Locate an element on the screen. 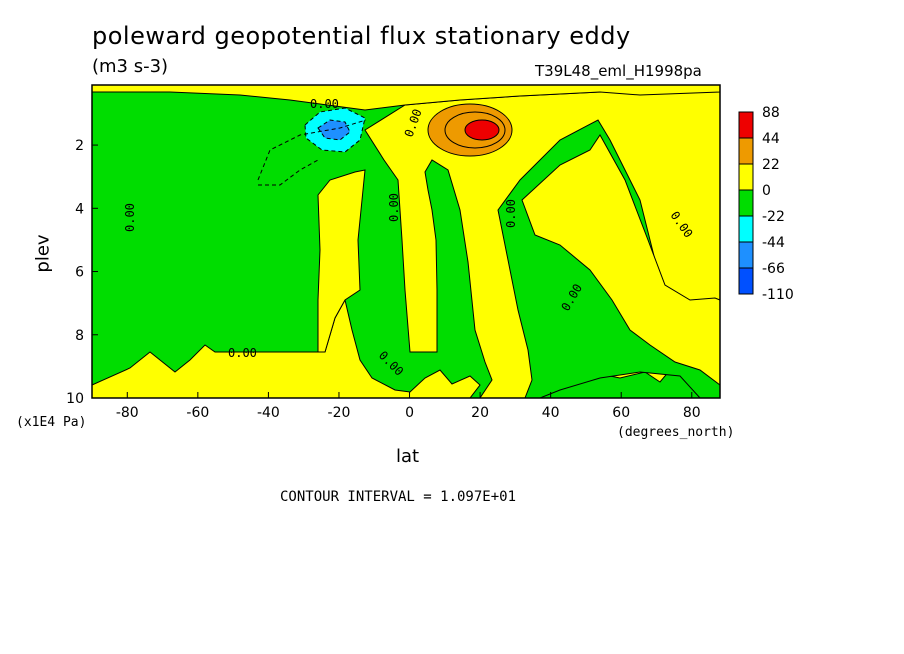 This screenshot has height=654, width=904. y-tick-label: 10 is located at coordinates (75, 399).